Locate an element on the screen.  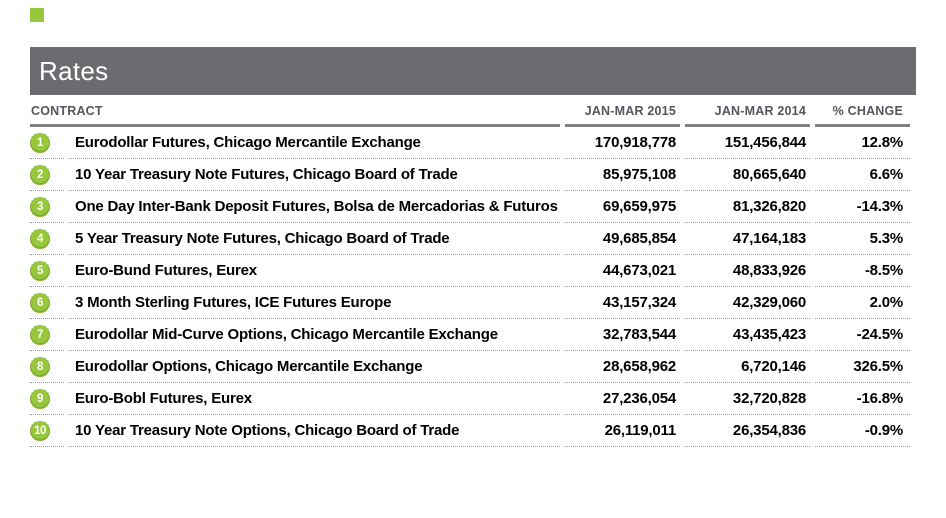
value-2014: 47,164,183 is located at coordinates (747, 239).